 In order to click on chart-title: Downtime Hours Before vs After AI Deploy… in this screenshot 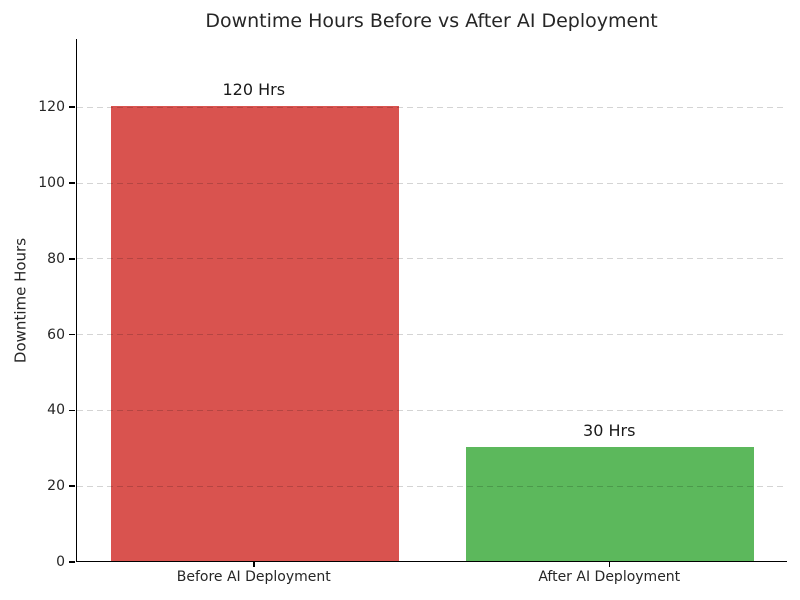, I will do `click(431, 21)`.